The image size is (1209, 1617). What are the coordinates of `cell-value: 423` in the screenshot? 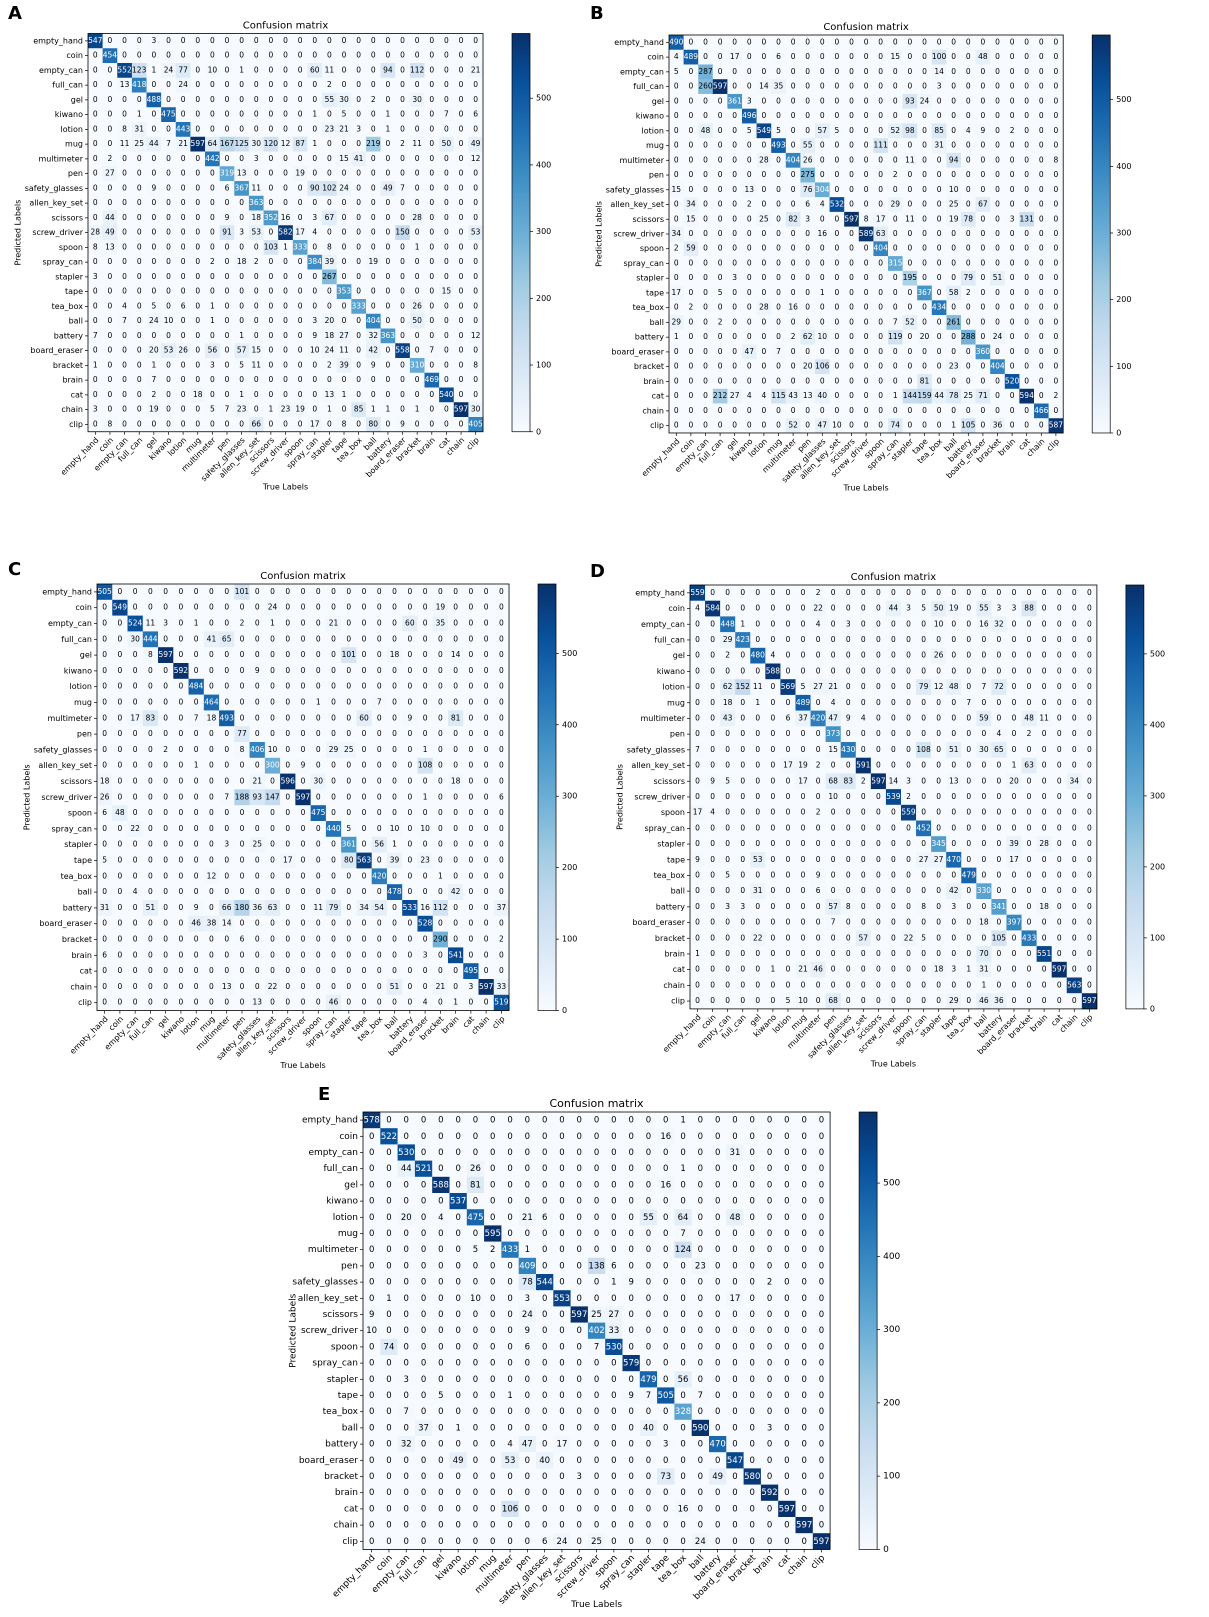 It's located at (743, 639).